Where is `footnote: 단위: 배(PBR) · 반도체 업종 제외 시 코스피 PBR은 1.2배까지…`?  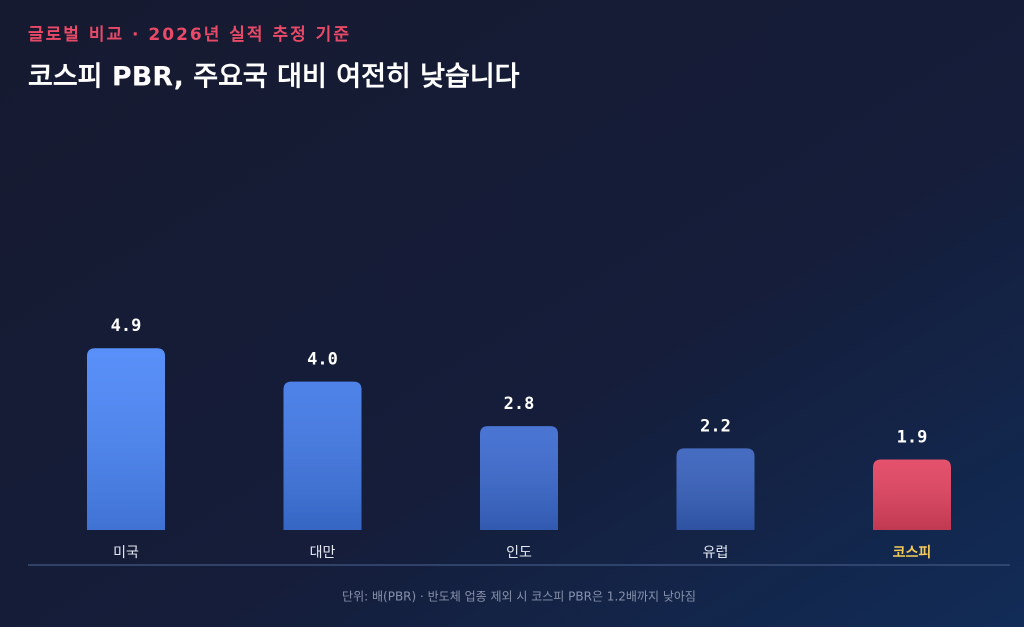 footnote: 단위: 배(PBR) · 반도체 업종 제외 시 코스피 PBR은 1.2배까지… is located at coordinates (519, 597).